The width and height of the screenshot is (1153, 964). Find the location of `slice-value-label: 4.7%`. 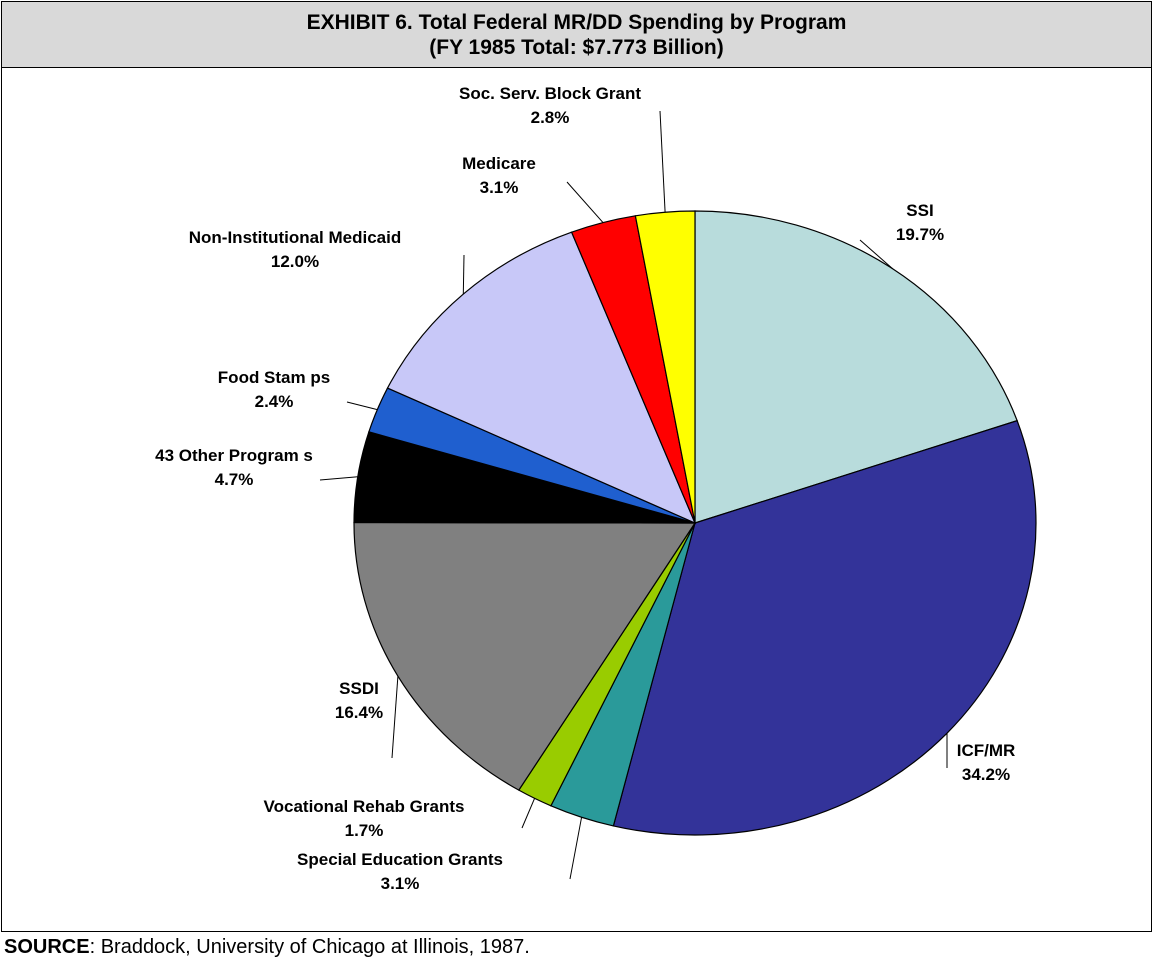

slice-value-label: 4.7% is located at coordinates (234, 479).